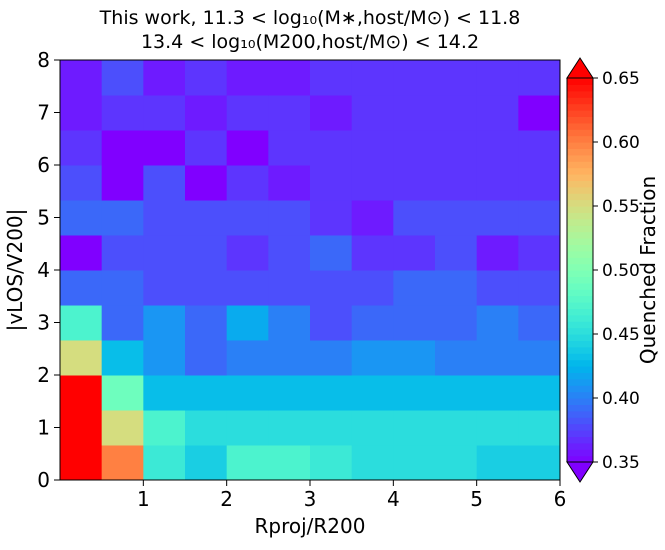 The height and width of the screenshot is (550, 665). Describe the element at coordinates (310, 526) in the screenshot. I see `x-axis-label: Rproj/R200` at that location.